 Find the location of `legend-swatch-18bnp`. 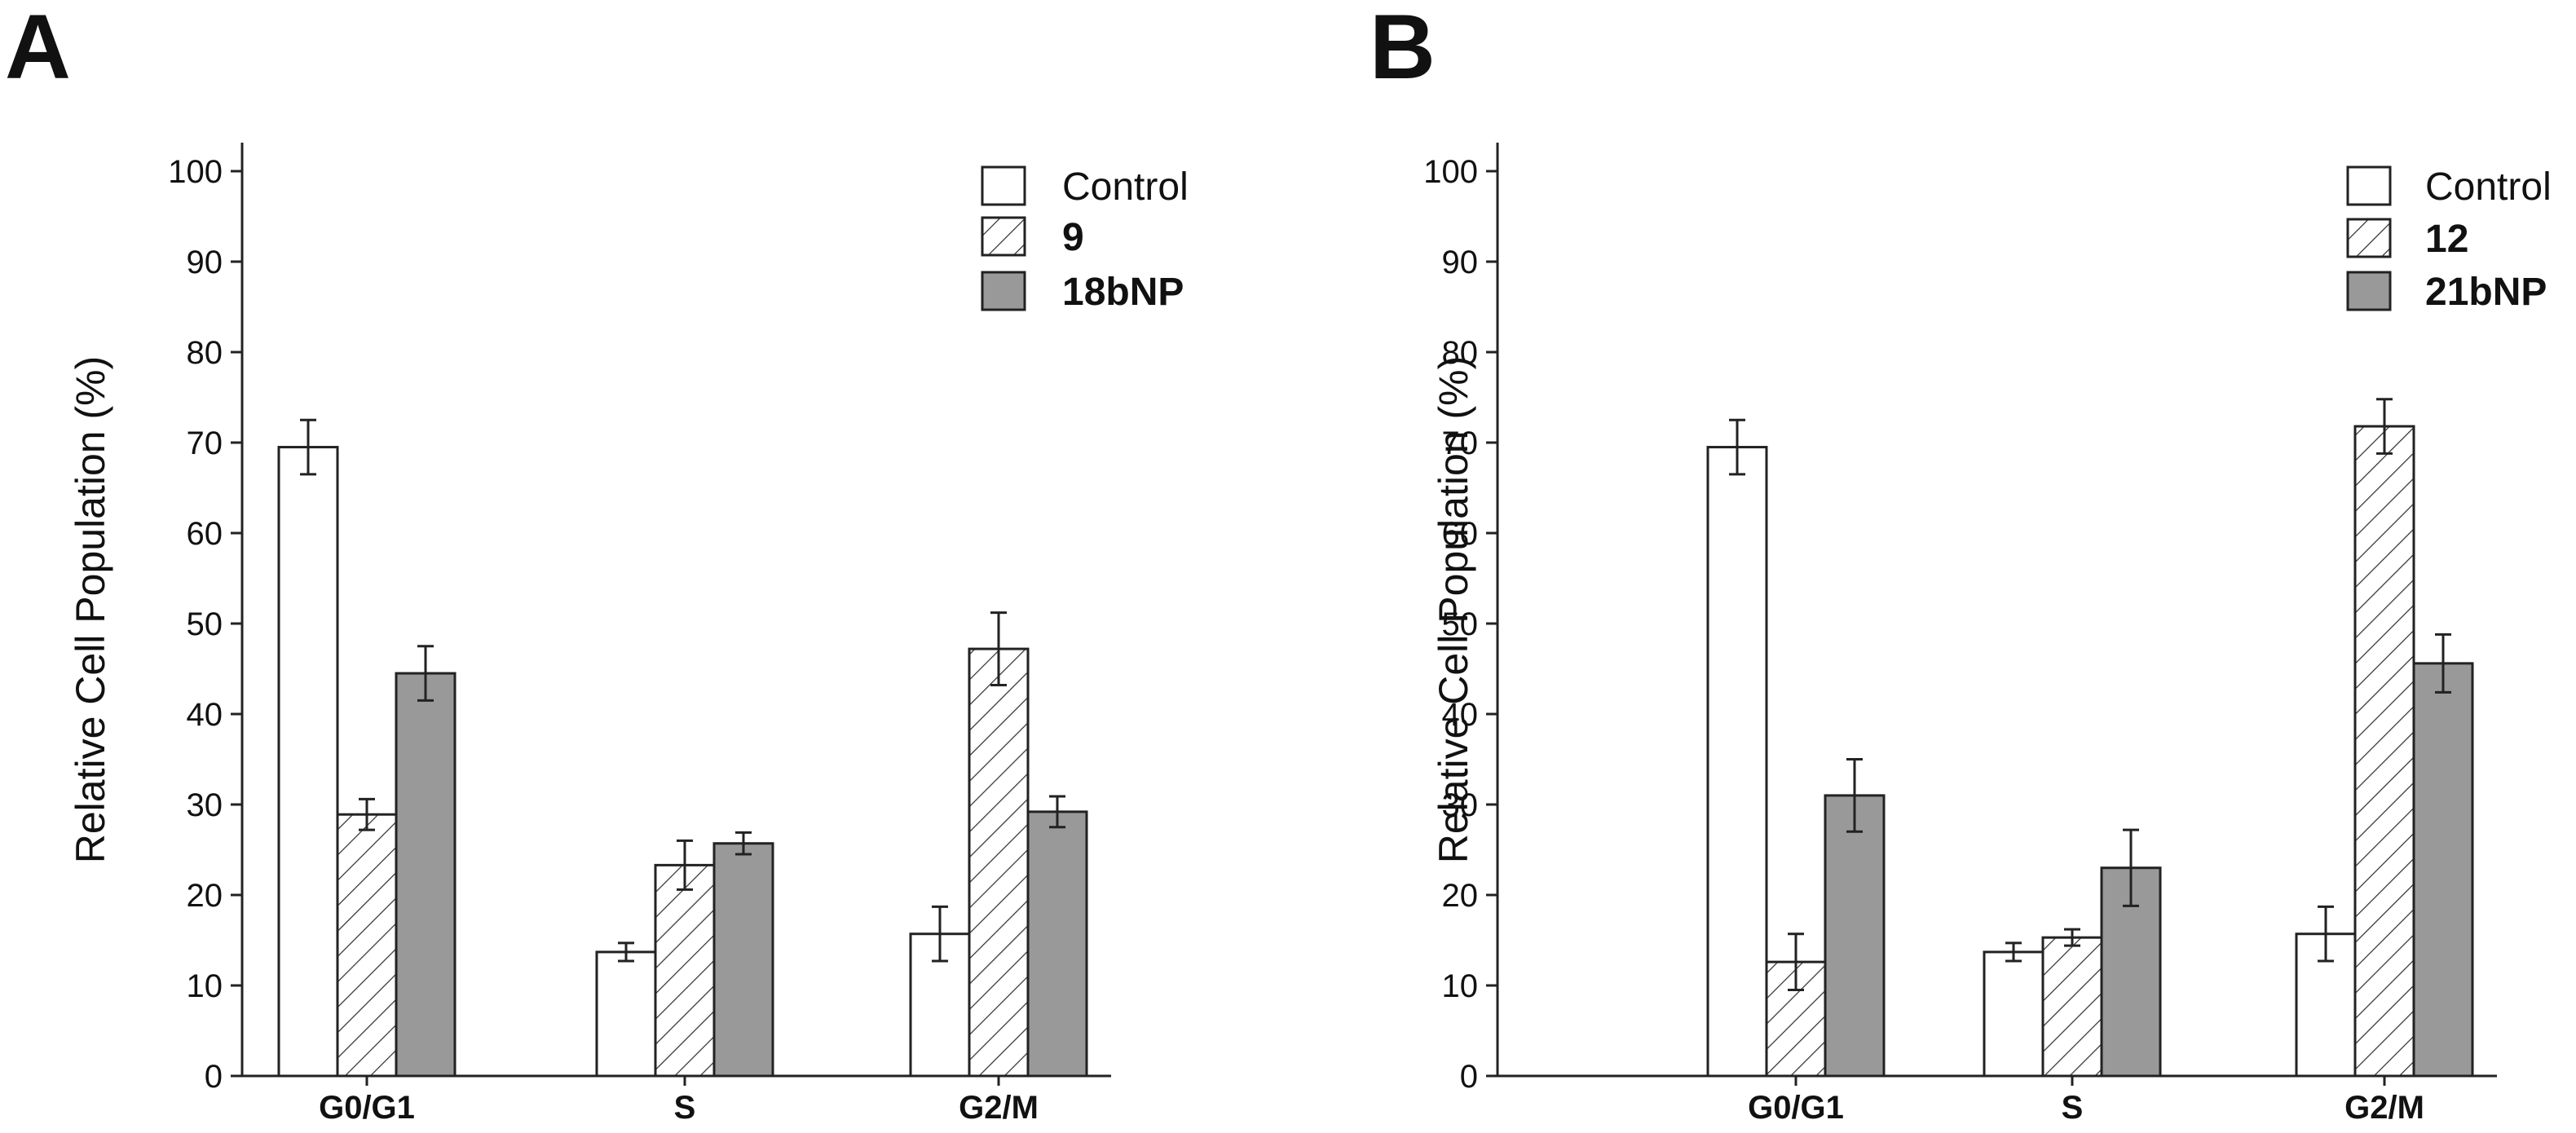

legend-swatch-18bnp is located at coordinates (1003, 291).